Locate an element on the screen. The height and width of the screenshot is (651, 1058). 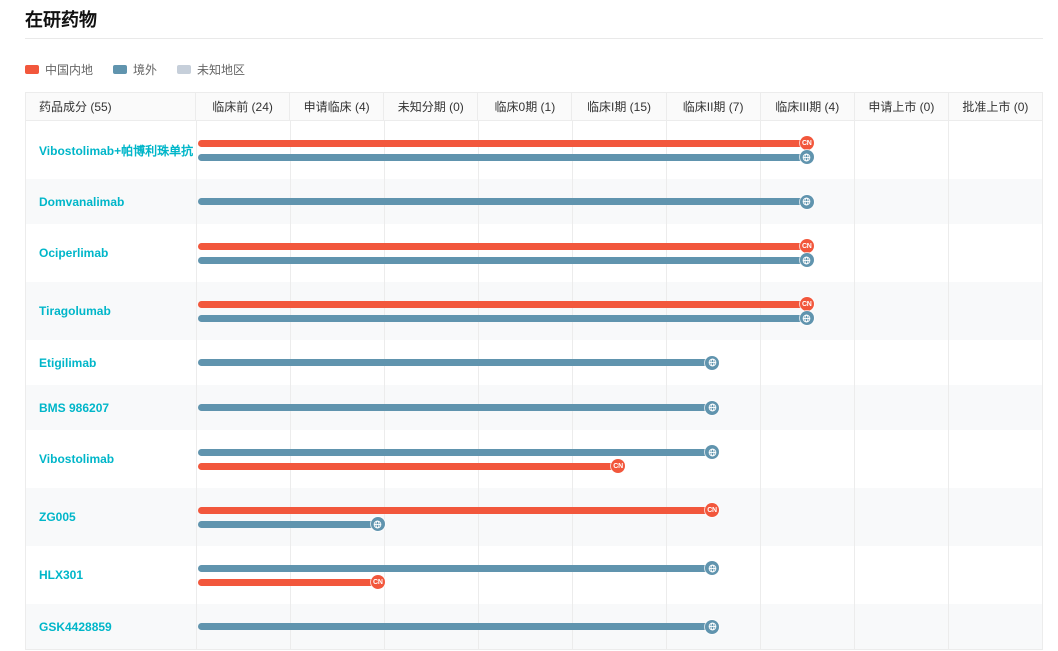
legend-item-unknown-region: 未知地区 is located at coordinates (211, 69).